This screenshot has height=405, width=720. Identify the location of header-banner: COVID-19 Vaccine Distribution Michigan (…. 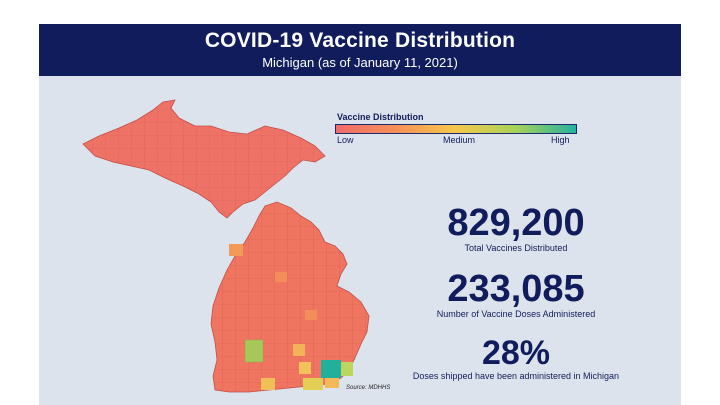
(360, 50).